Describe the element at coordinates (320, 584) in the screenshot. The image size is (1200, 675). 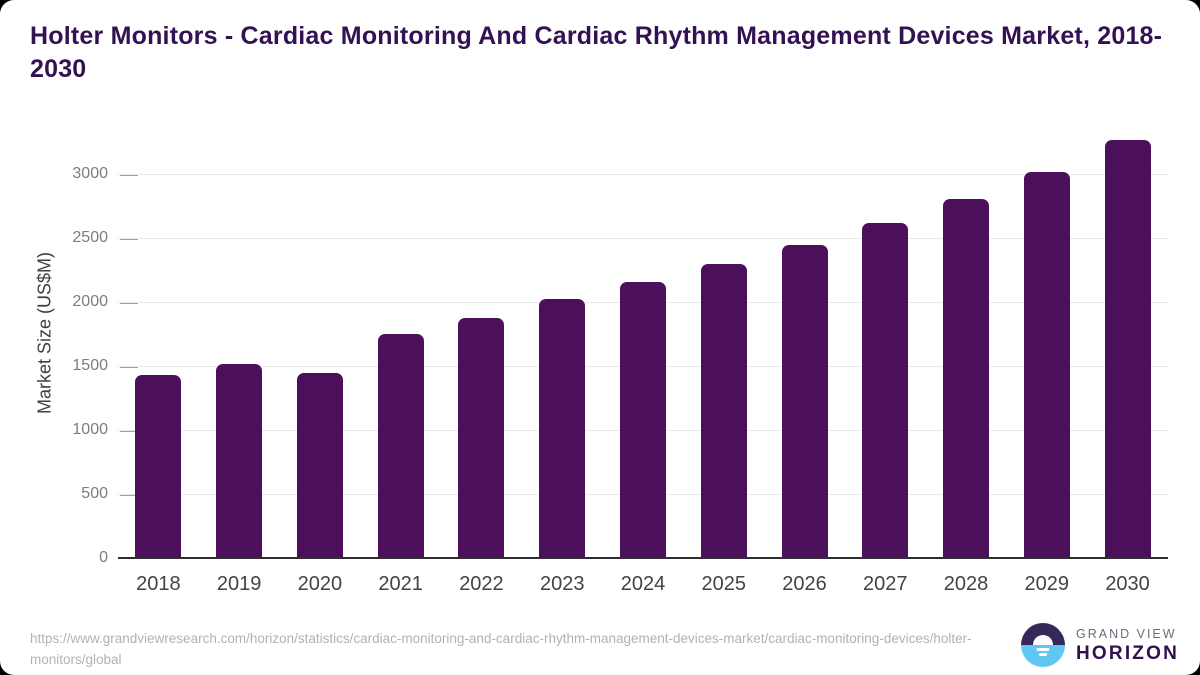
I see `x-tick-label-2020: 2020` at that location.